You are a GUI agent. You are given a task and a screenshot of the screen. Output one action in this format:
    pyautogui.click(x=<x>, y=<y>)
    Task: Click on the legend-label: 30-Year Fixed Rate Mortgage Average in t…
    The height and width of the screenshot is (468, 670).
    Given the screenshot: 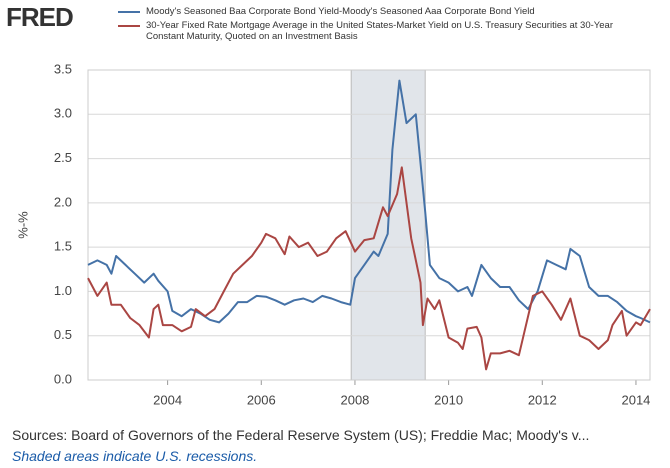 What is the action you would take?
    pyautogui.click(x=379, y=31)
    